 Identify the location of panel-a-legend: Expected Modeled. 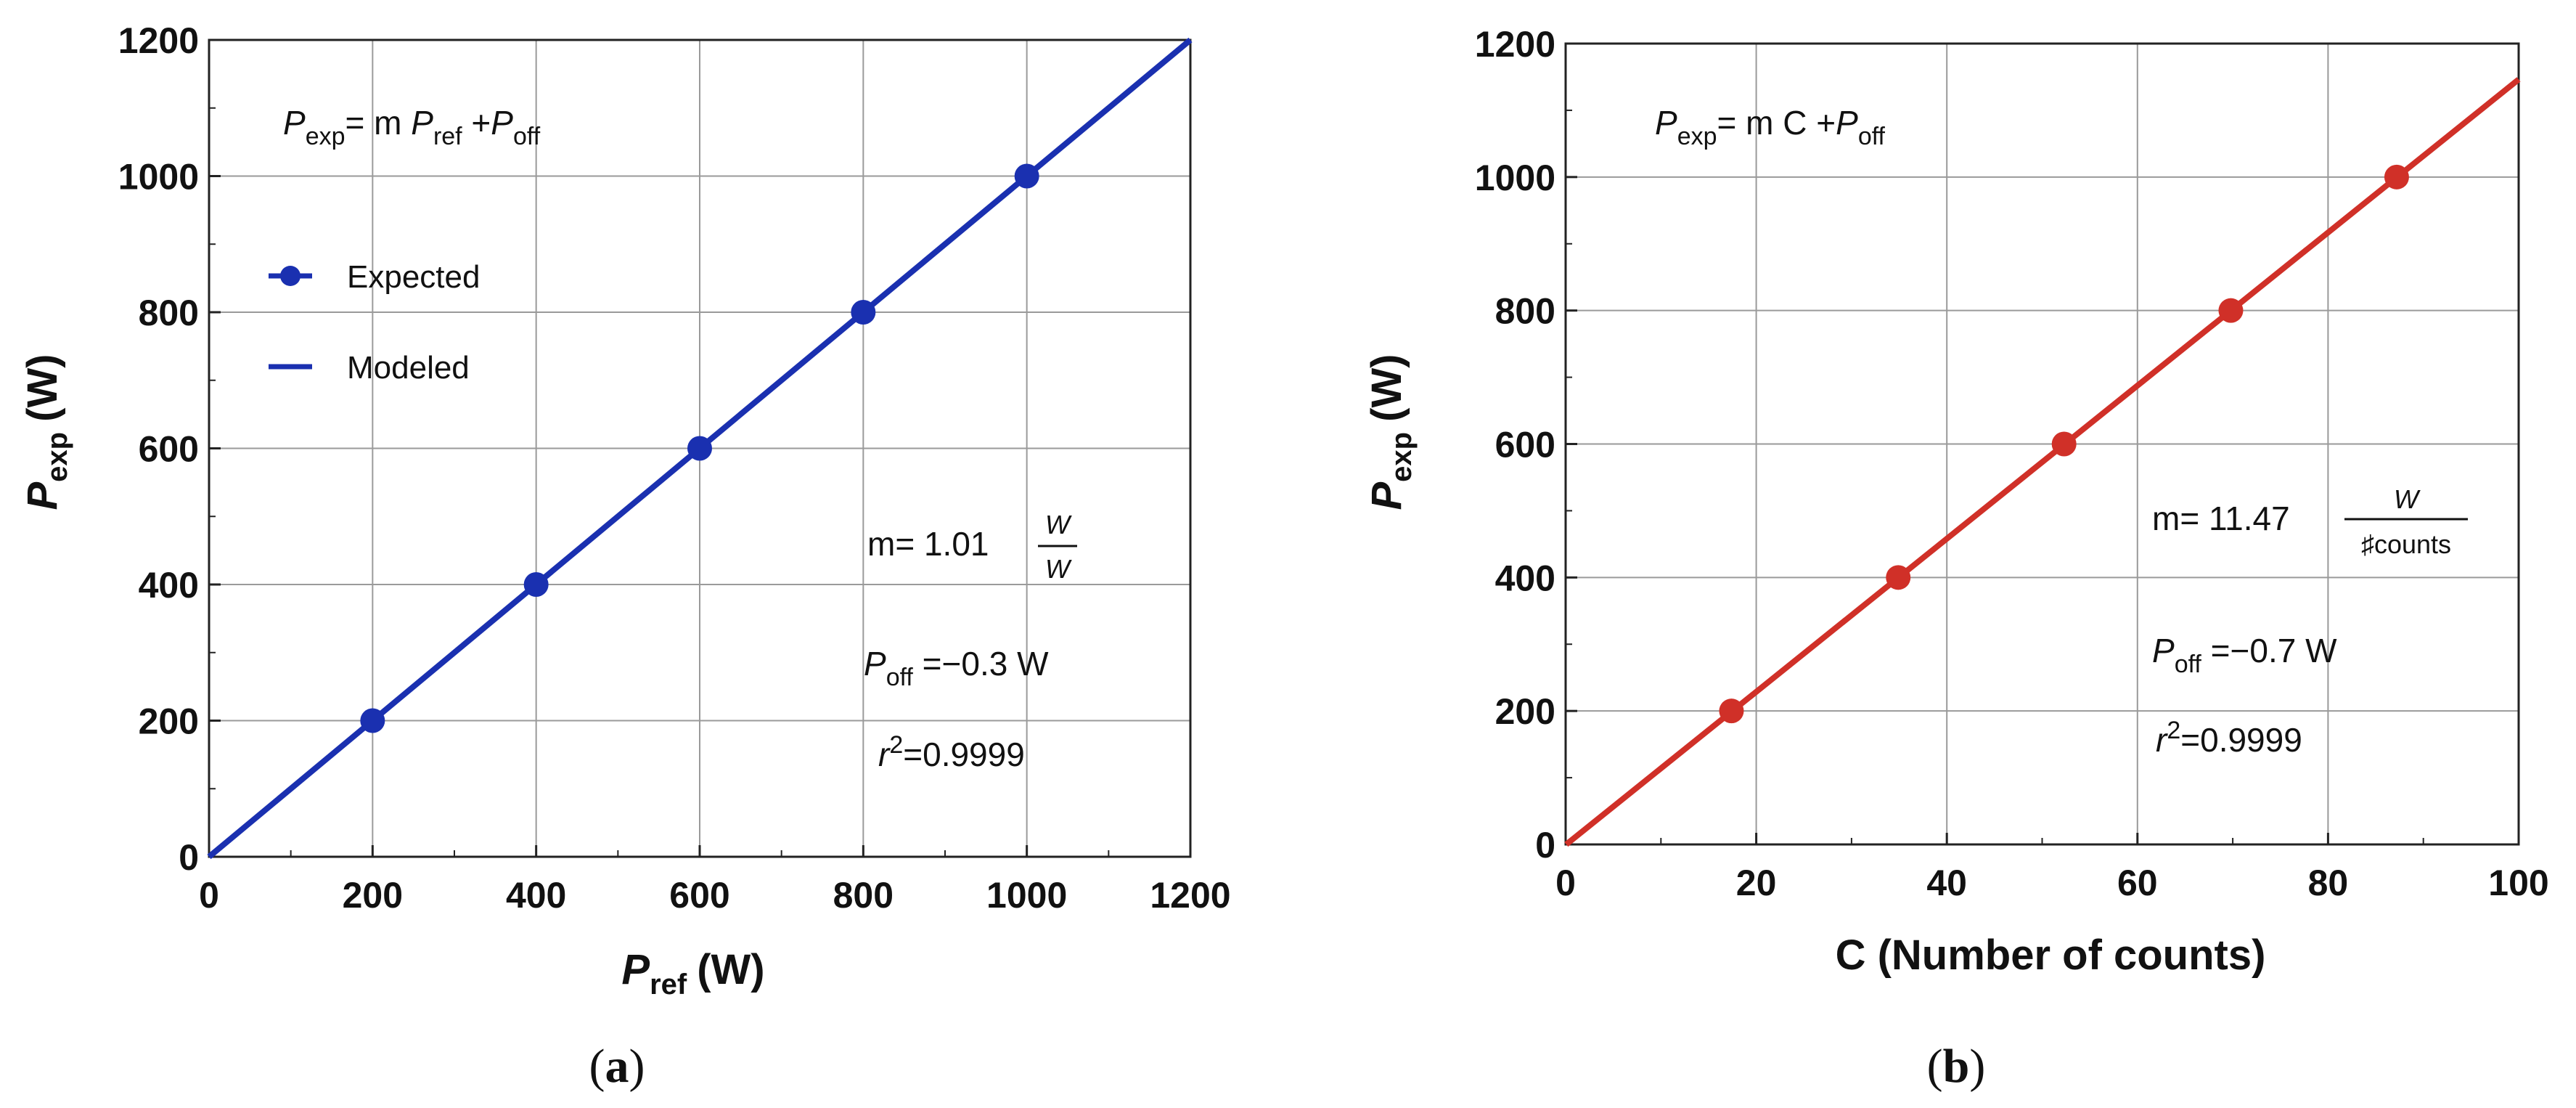
(374, 322).